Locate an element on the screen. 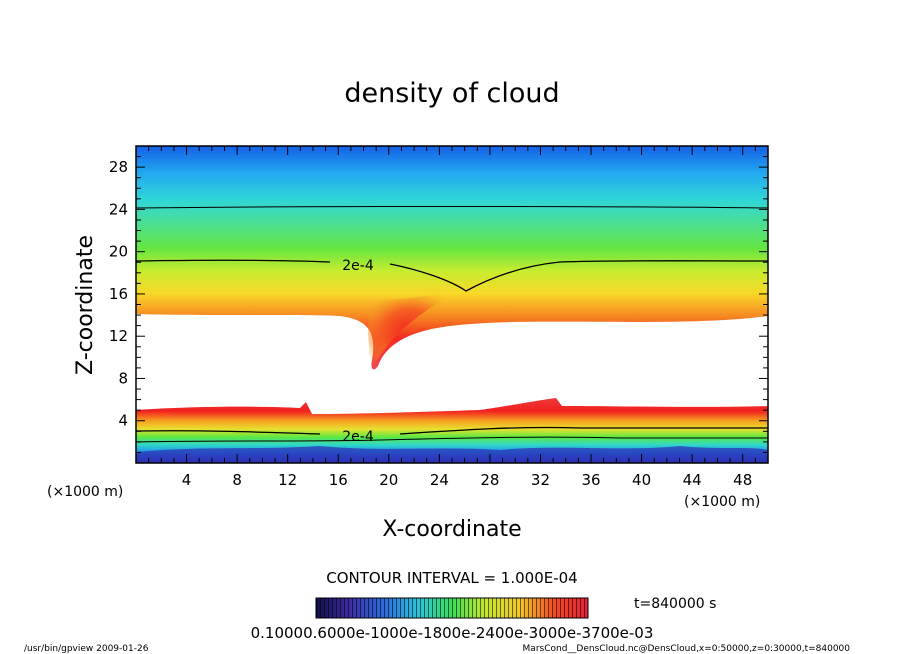  x-tick-label: 20 is located at coordinates (388, 480).